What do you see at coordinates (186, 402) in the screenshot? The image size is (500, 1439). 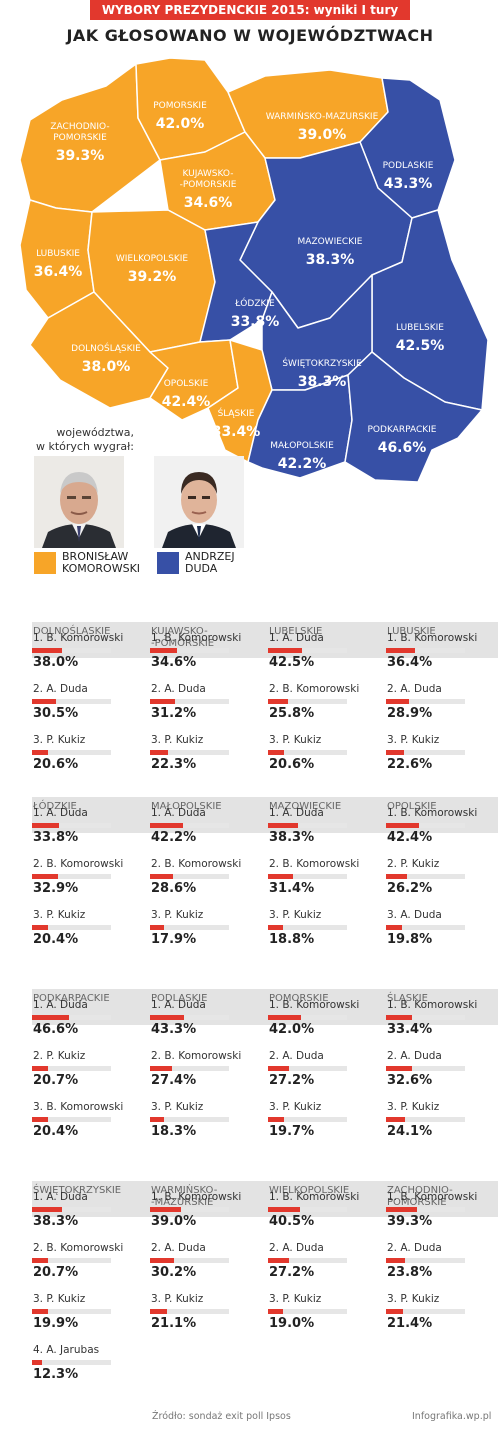 I see `map-region-value: 42.4%` at bounding box center [186, 402].